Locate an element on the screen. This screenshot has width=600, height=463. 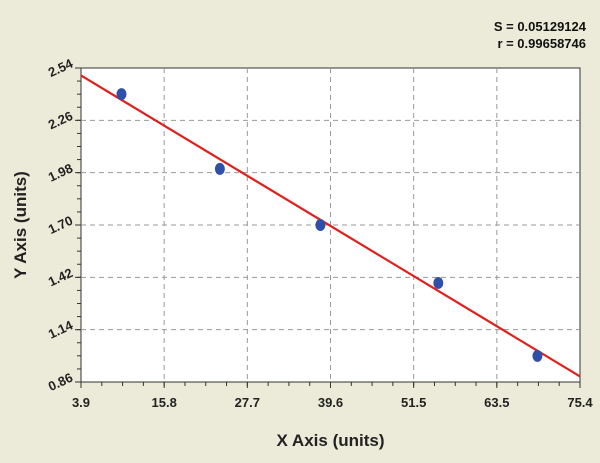
x-tick-label: 3.9 is located at coordinates (81, 402).